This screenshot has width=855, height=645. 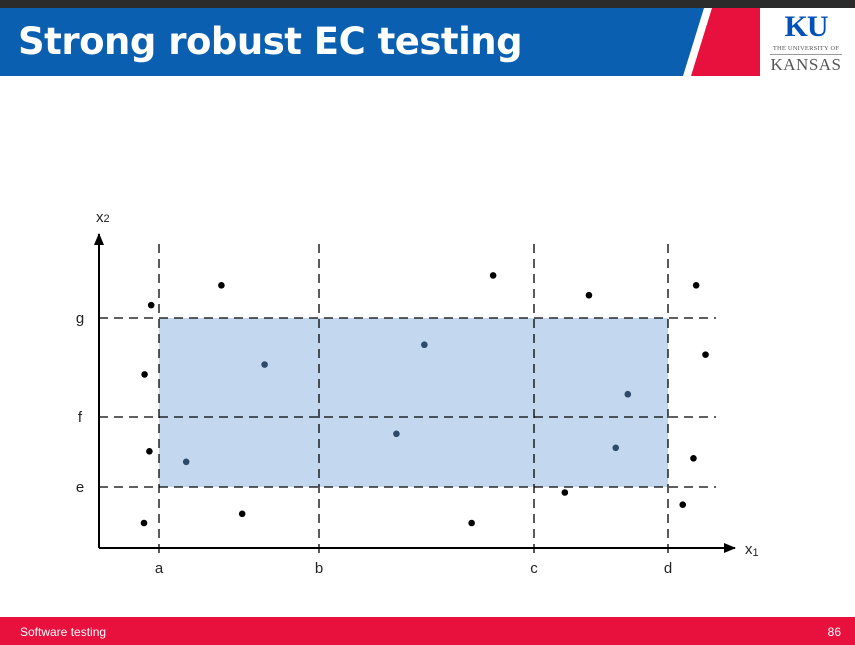 I want to click on slide-footer: Software testing 86, so click(x=427, y=631).